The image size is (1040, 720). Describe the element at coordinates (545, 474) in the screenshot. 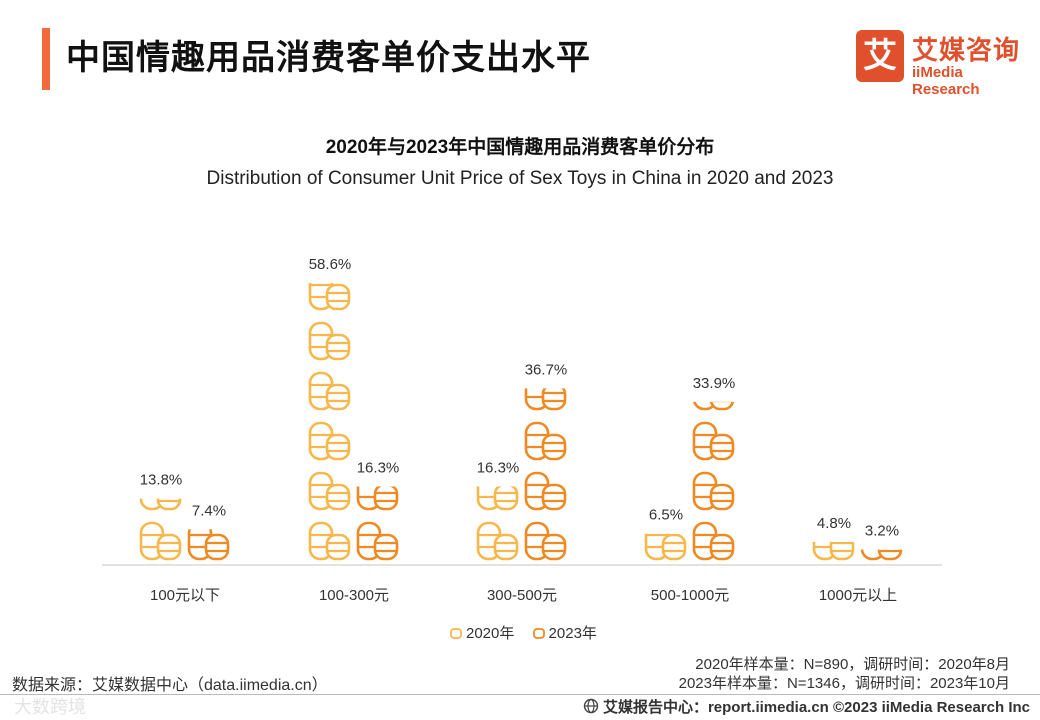

I see `bar-2023年-300-500元` at that location.